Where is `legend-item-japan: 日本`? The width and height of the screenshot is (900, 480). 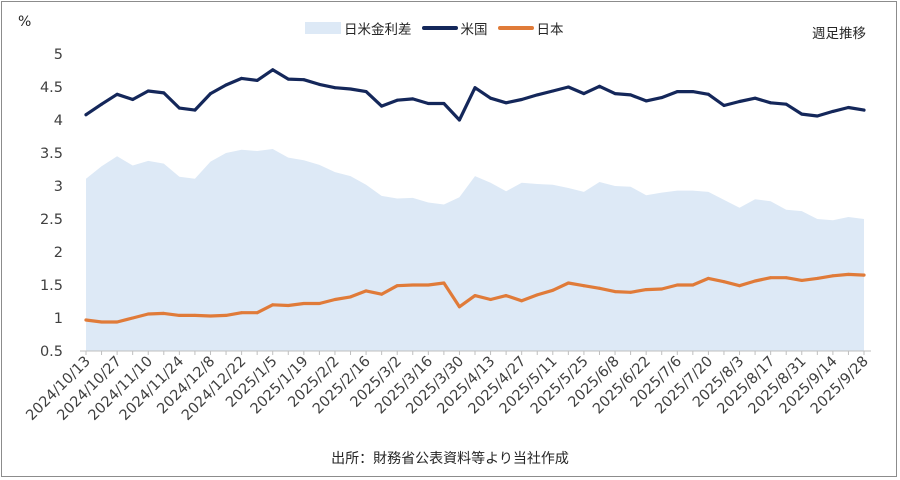
legend-item-japan: 日本 is located at coordinates (530, 28).